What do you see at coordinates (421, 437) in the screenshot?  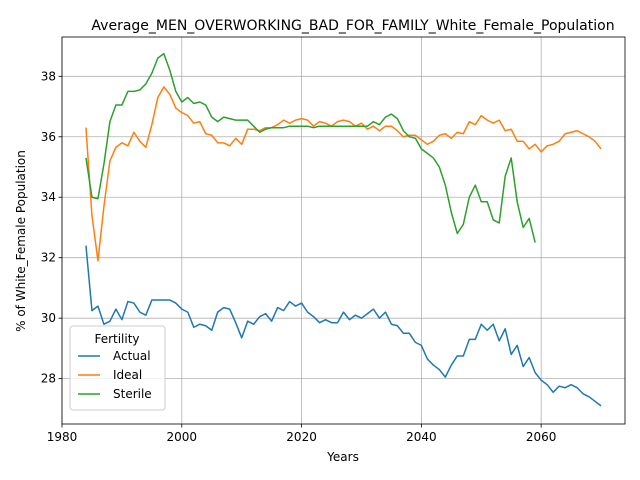 I see `x-tick-label: 2040` at bounding box center [421, 437].